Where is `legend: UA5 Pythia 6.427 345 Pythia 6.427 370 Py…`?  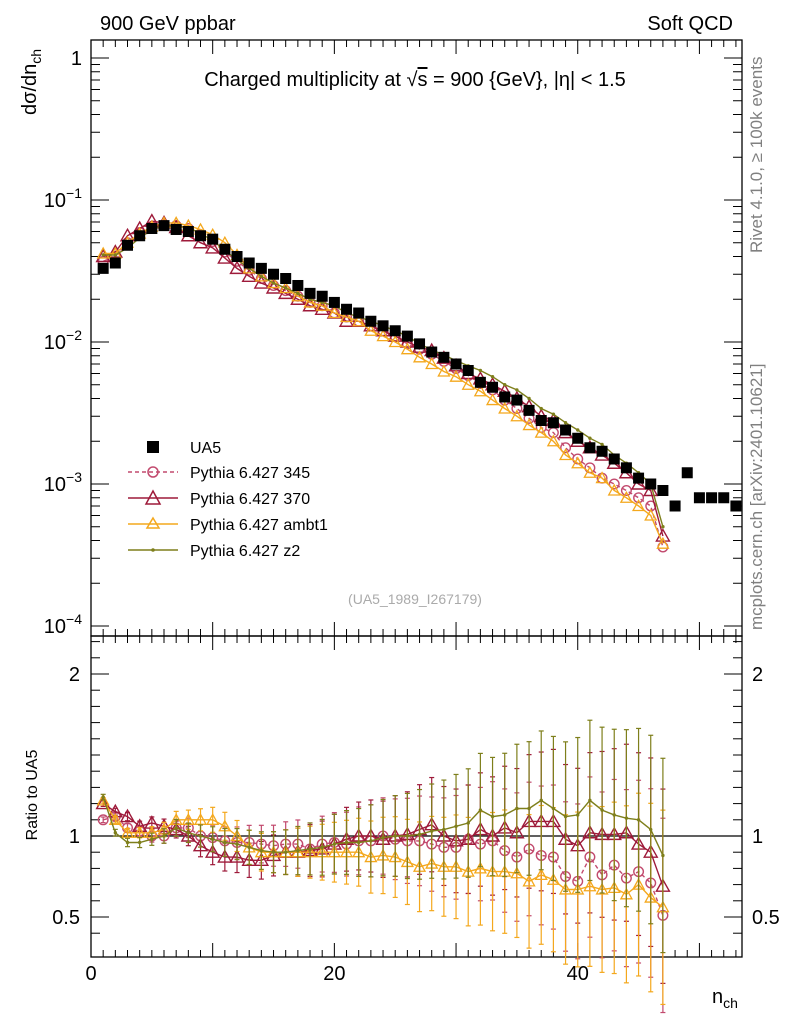 legend: UA5 Pythia 6.427 345 Pythia 6.427 370 Py… is located at coordinates (228, 500).